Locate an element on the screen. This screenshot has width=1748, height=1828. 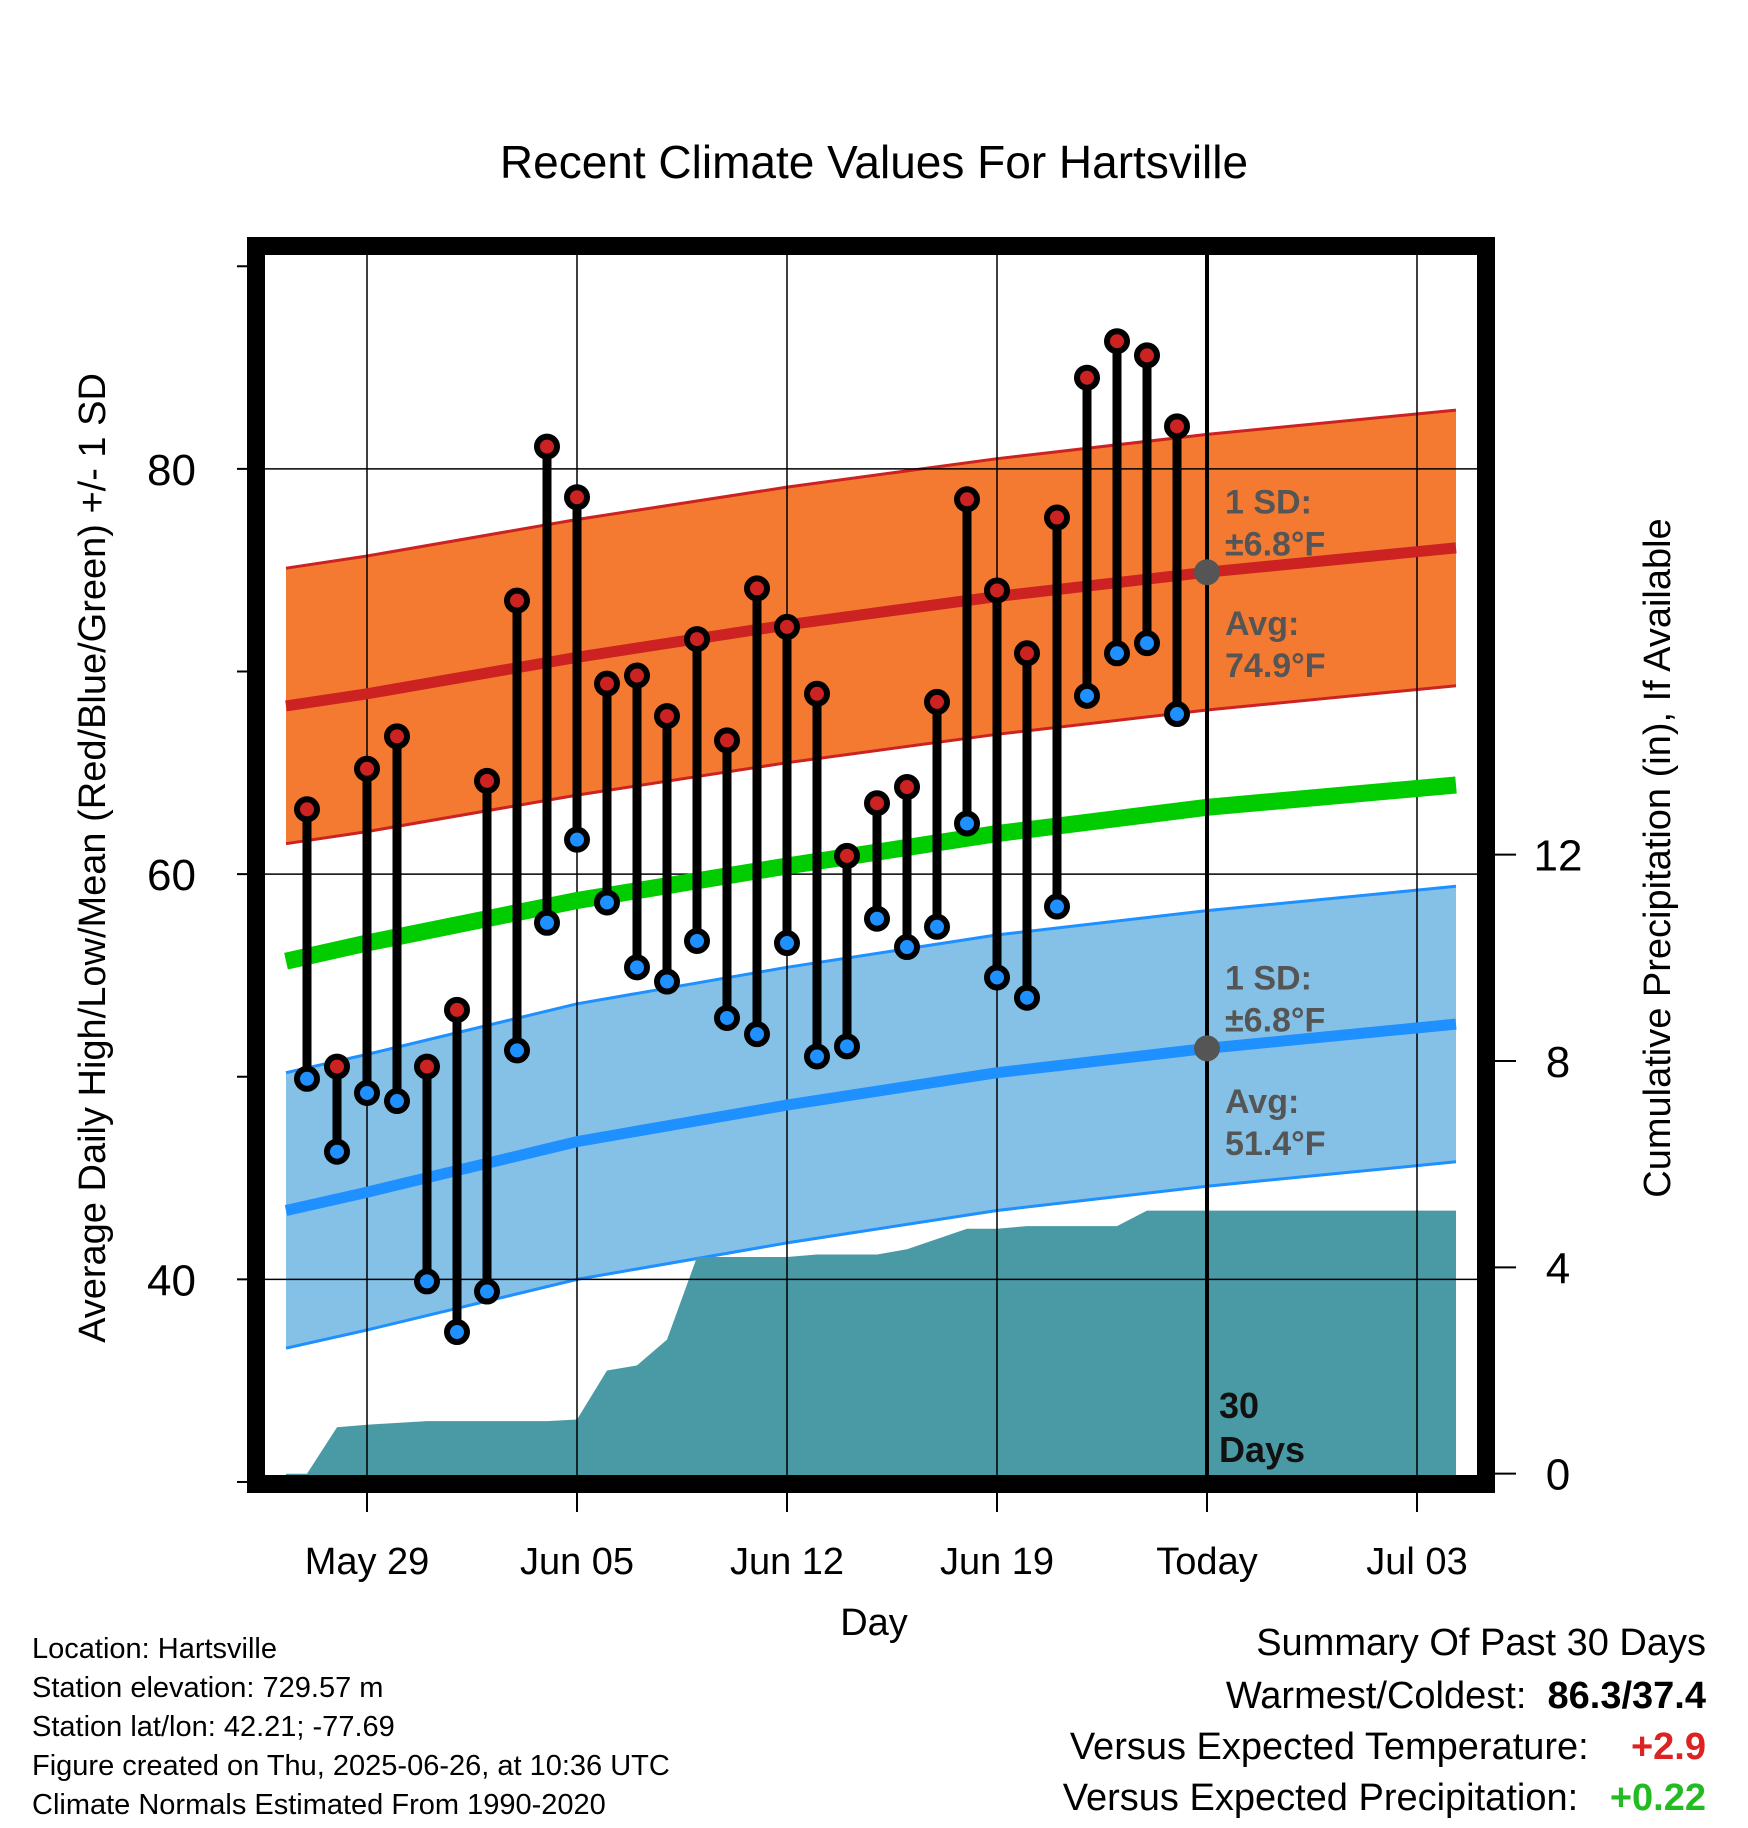
footer-normals: Climate Normals Estimated From 1990-2020 is located at coordinates (319, 1805).